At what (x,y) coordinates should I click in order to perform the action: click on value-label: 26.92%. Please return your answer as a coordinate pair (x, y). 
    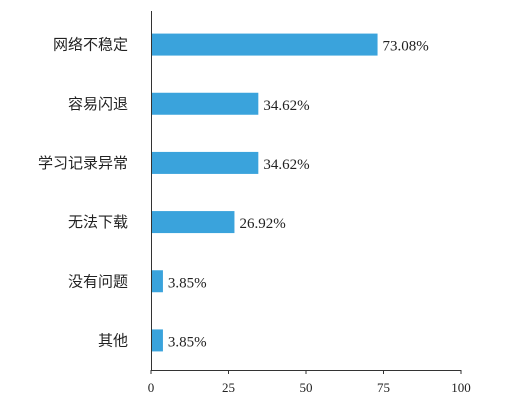
    Looking at the image, I should click on (262, 224).